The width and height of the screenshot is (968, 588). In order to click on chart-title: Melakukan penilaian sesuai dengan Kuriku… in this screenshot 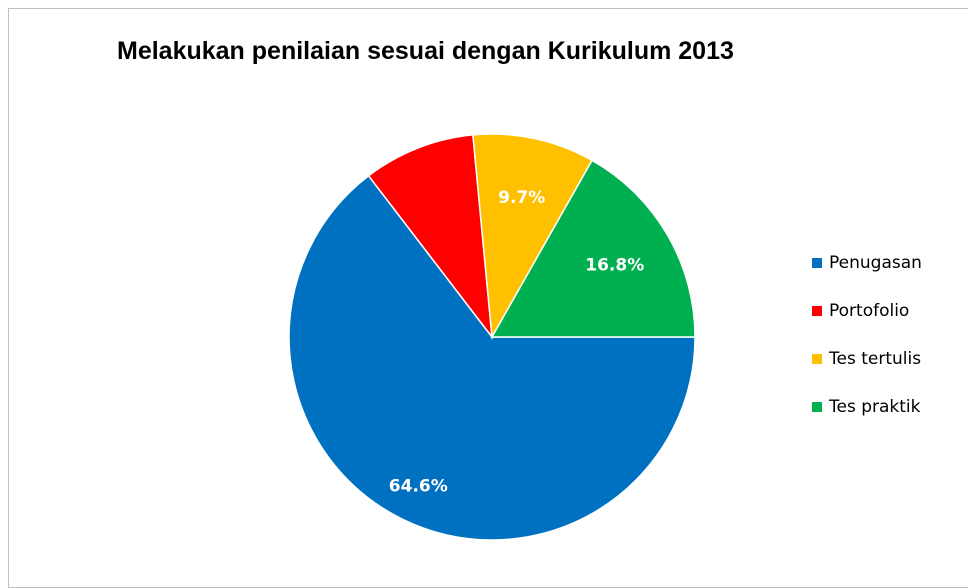, I will do `click(425, 51)`.